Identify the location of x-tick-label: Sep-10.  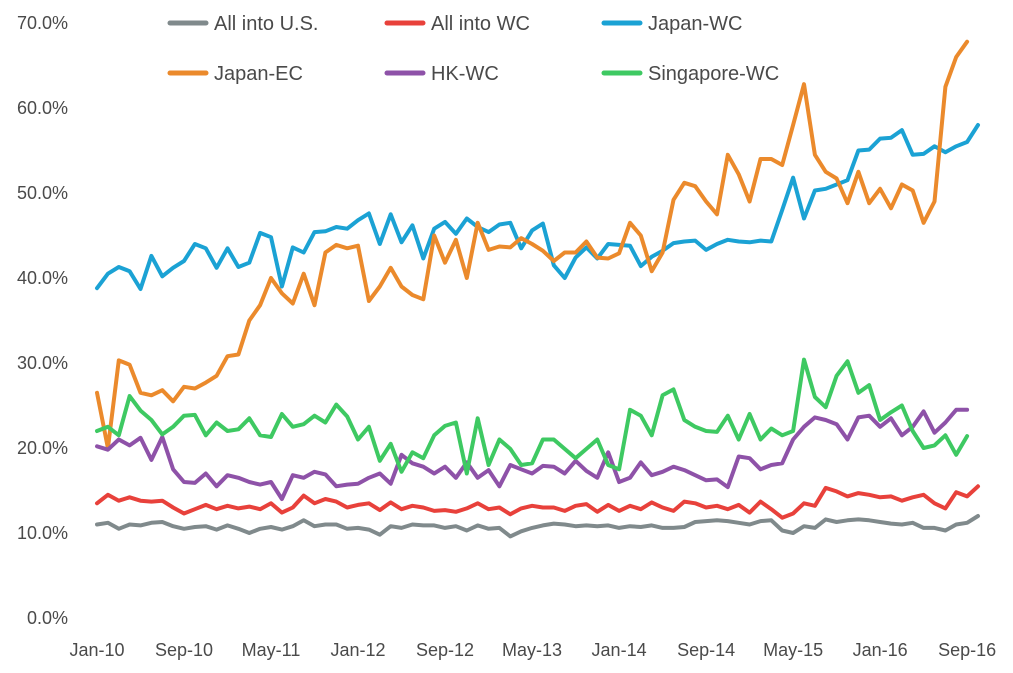
(184, 650).